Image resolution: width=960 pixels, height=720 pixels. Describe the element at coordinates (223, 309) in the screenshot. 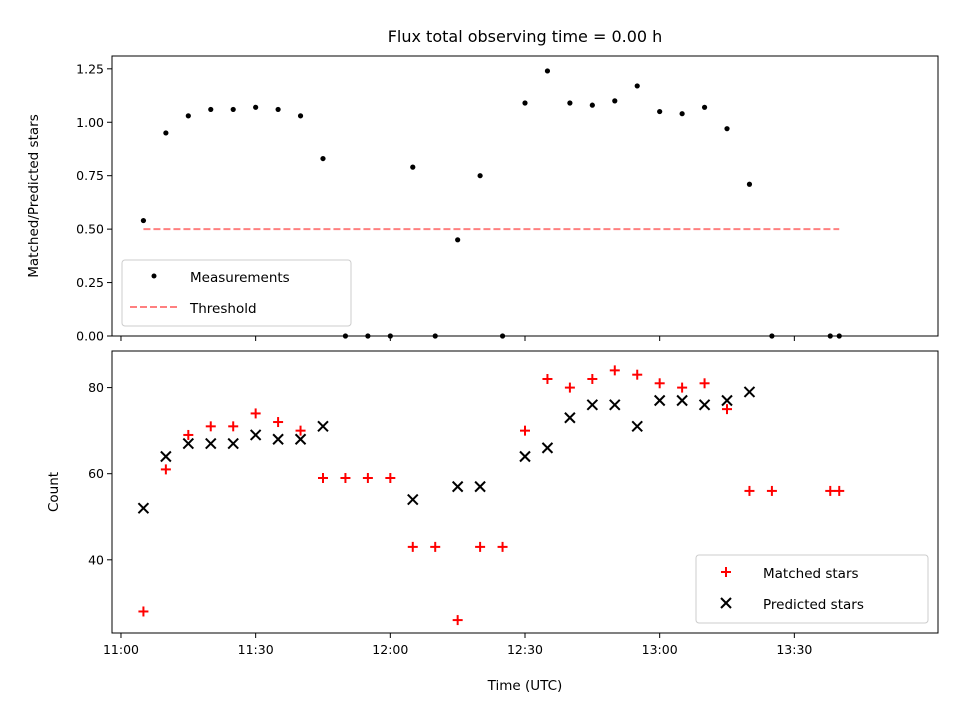

I see `threshold-legend-label: Threshold` at that location.